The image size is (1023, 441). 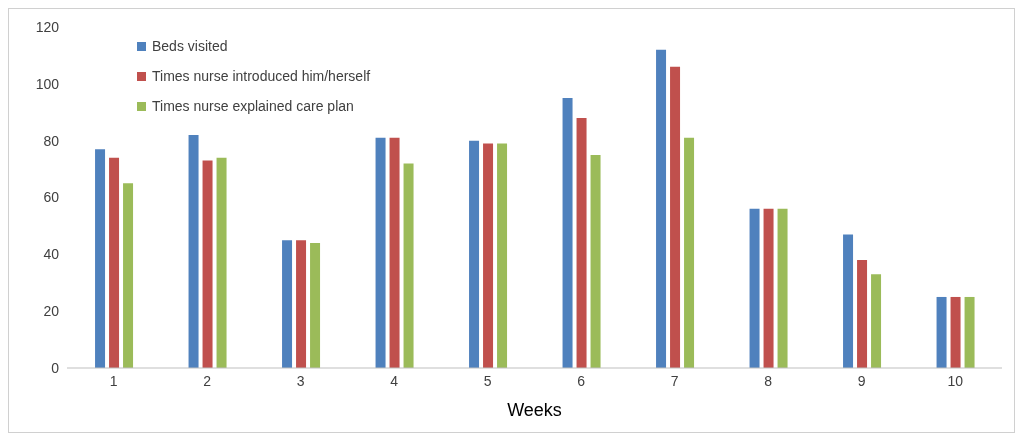 I want to click on y-tick-label: 120, so click(x=47, y=26).